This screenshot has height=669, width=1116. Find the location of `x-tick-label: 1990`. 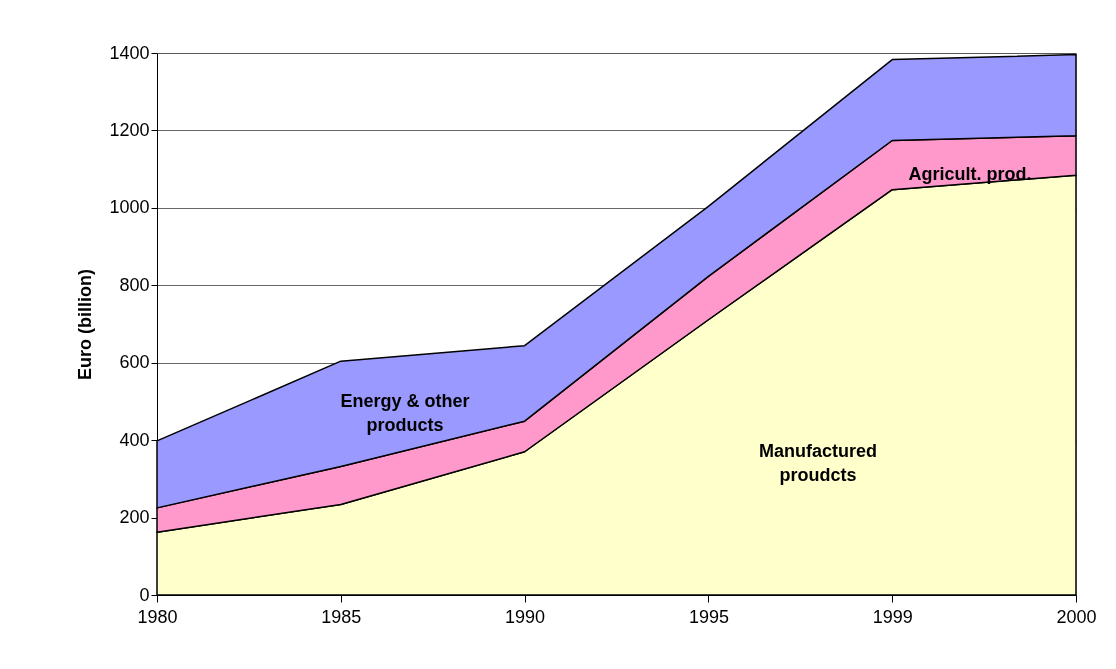

x-tick-label: 1990 is located at coordinates (525, 616).